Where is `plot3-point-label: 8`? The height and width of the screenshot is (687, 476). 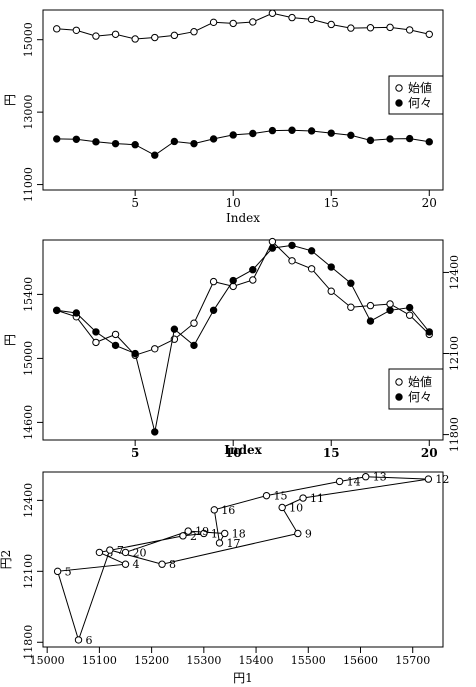
plot3-point-label: 8 is located at coordinates (172, 564).